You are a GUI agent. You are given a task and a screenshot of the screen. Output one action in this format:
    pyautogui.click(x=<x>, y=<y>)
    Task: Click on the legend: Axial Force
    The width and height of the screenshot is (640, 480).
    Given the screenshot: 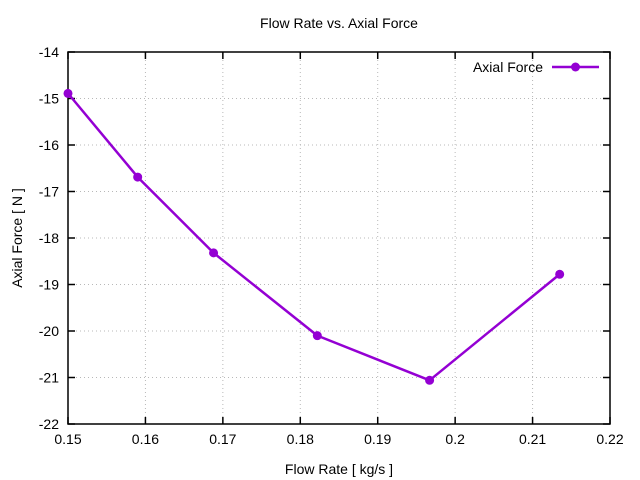 What is the action you would take?
    pyautogui.click(x=536, y=67)
    